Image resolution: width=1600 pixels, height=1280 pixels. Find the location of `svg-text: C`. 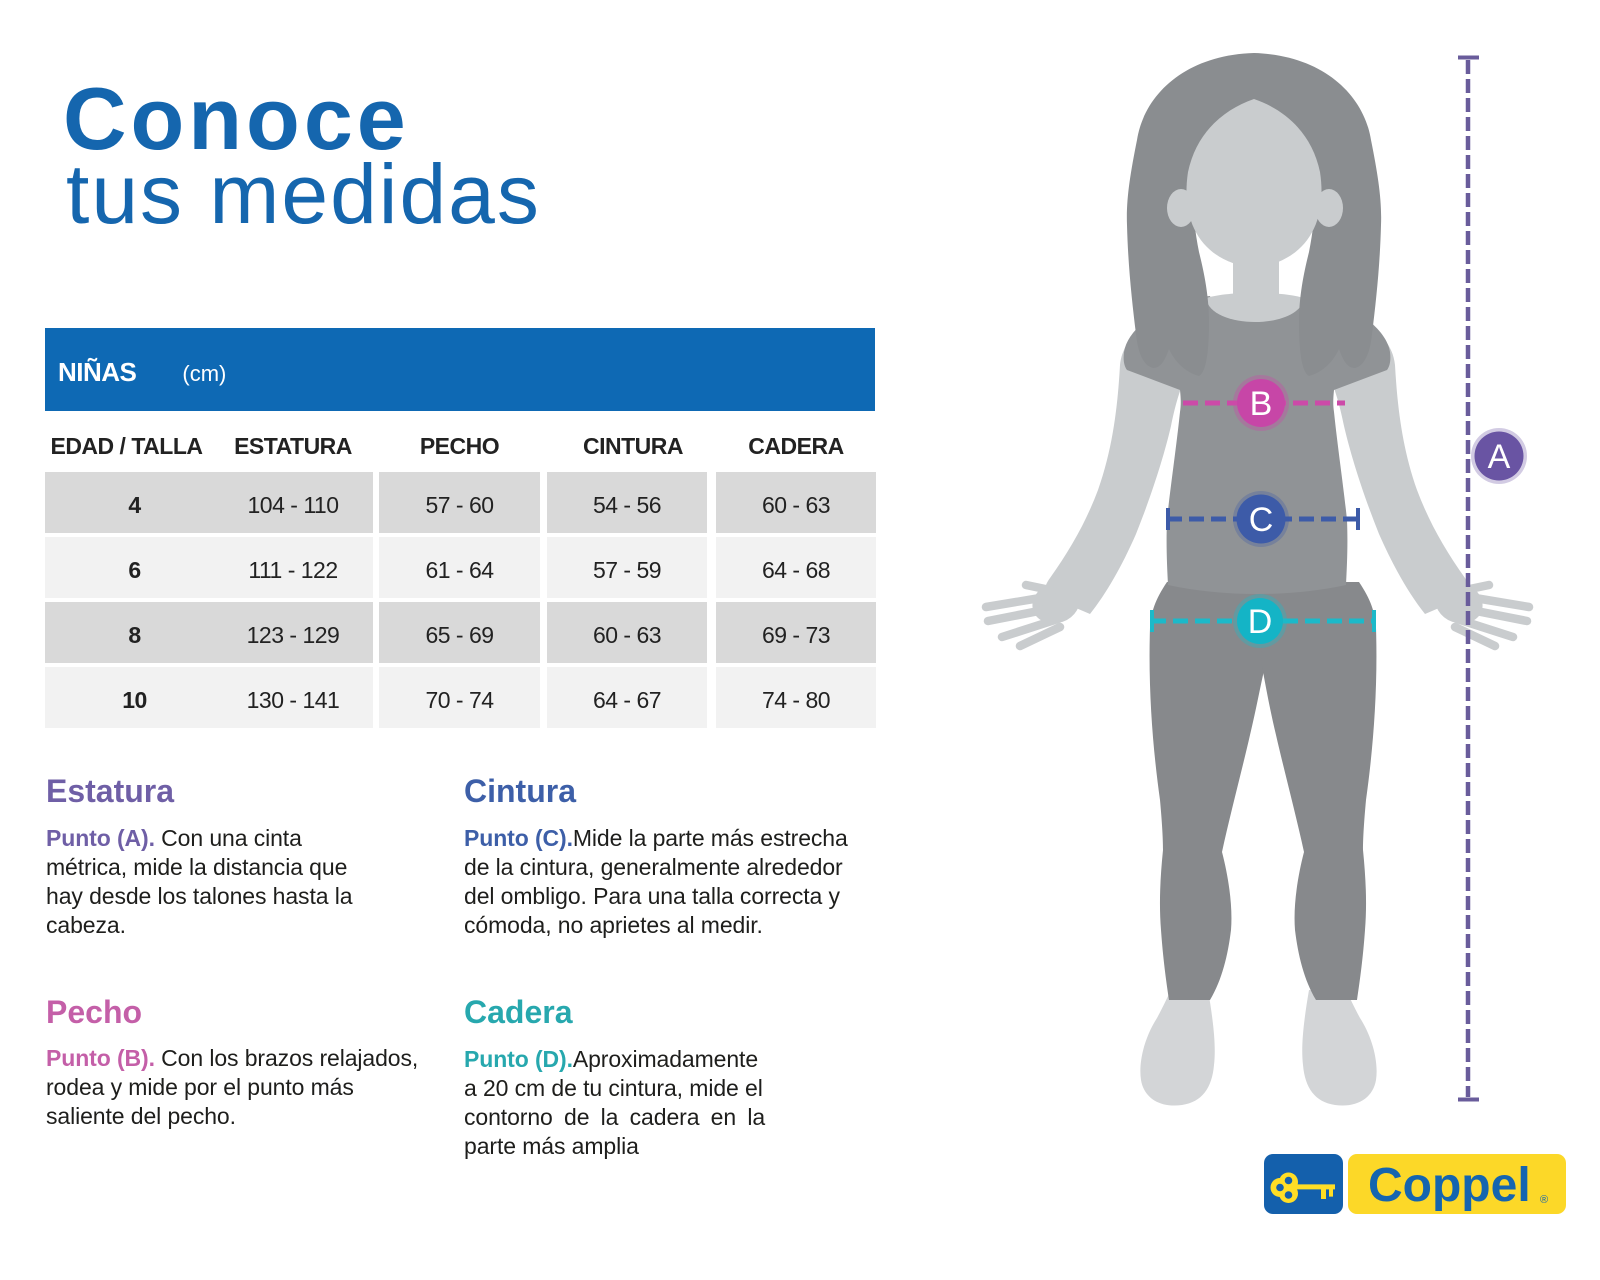

svg-text: C is located at coordinates (1261, 520).